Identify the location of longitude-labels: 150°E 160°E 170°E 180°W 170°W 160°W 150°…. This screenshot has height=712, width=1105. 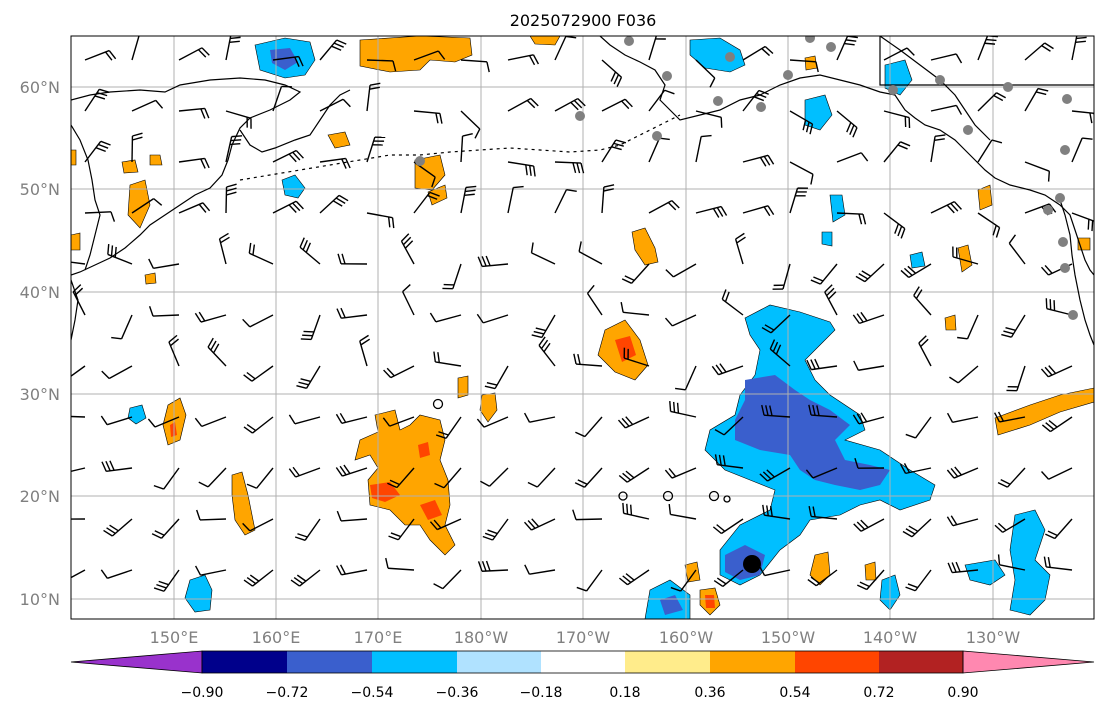
(585, 637).